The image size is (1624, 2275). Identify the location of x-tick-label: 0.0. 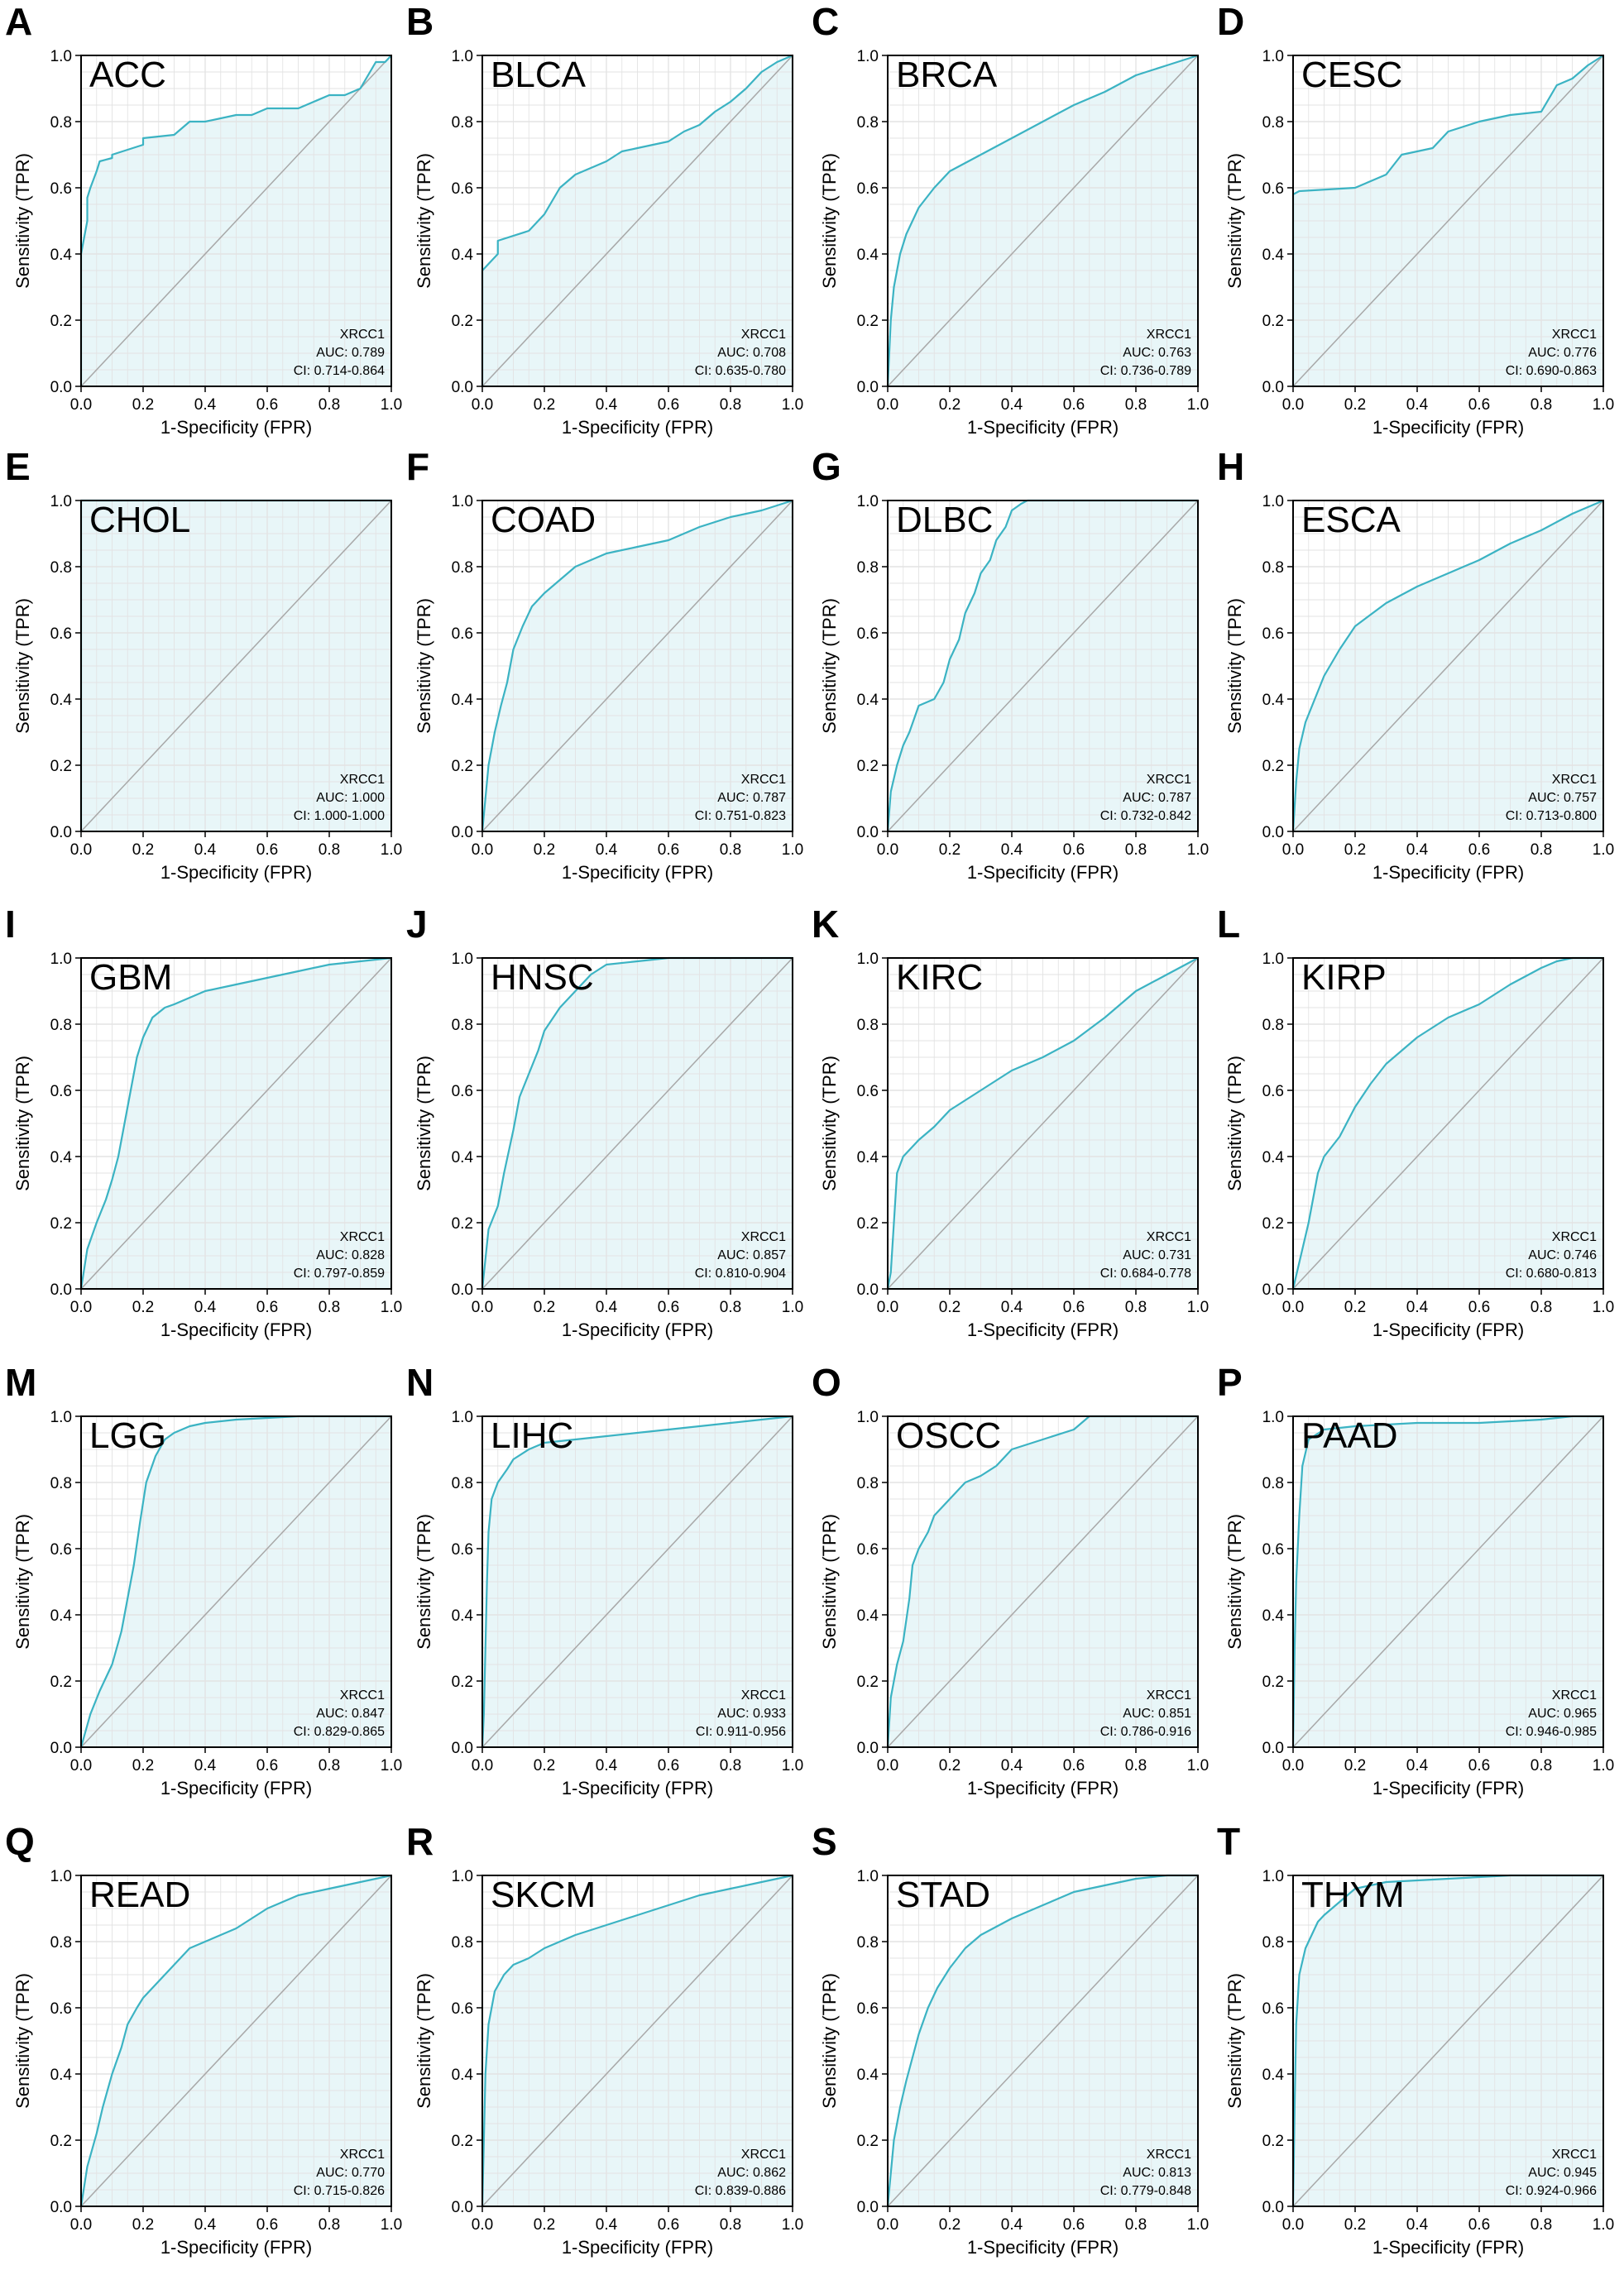
(482, 1765).